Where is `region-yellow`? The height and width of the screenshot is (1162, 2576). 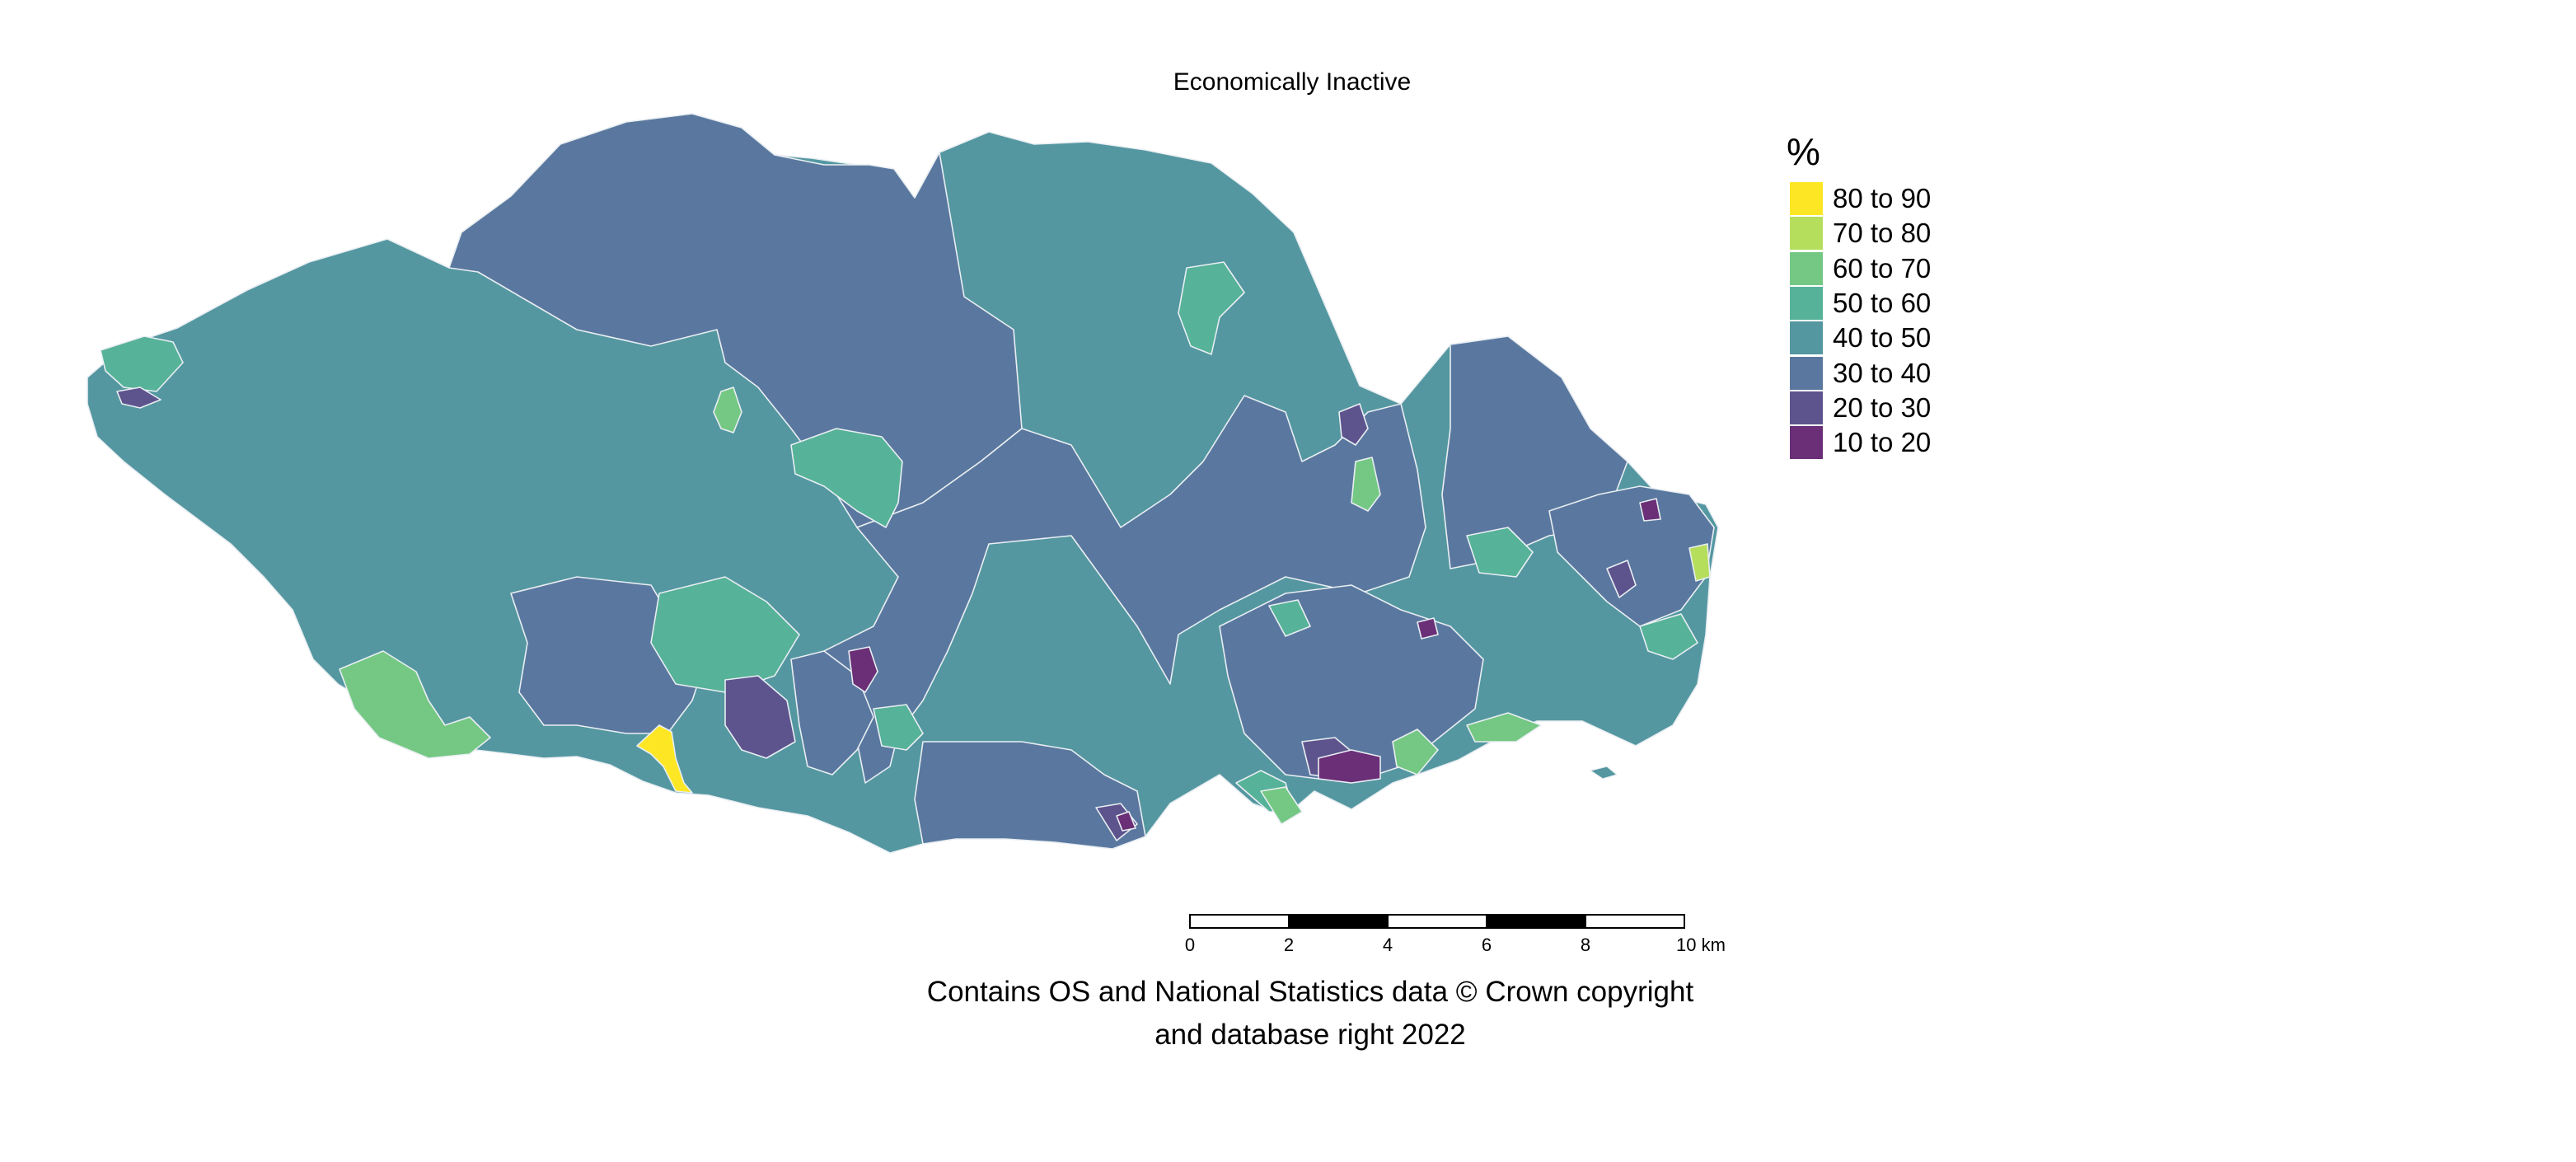
region-yellow is located at coordinates (664, 759).